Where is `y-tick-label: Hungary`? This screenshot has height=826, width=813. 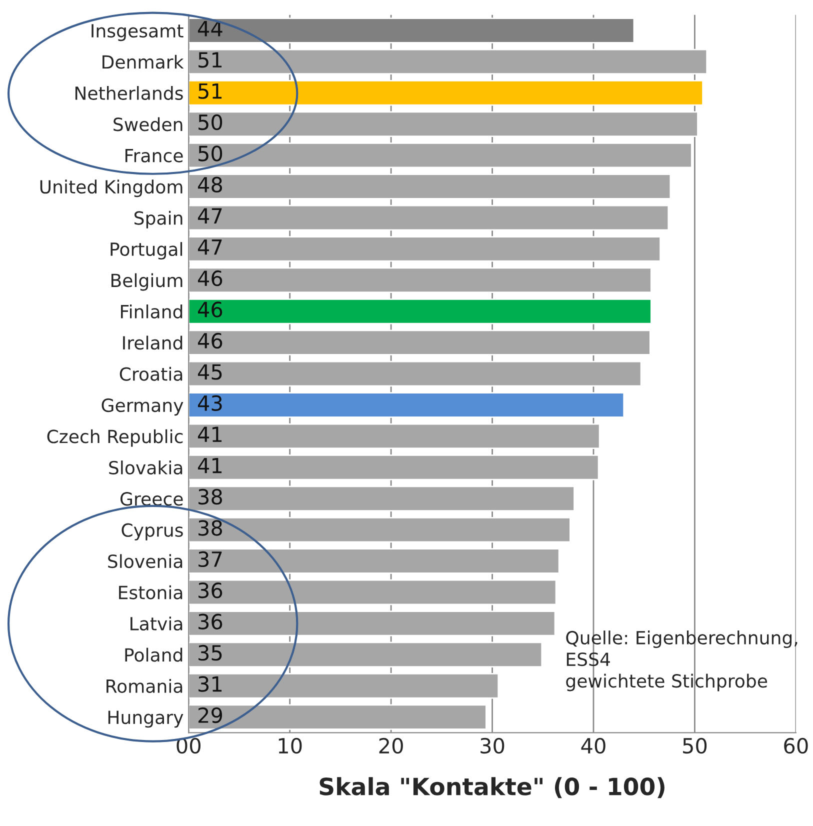 y-tick-label: Hungary is located at coordinates (146, 719).